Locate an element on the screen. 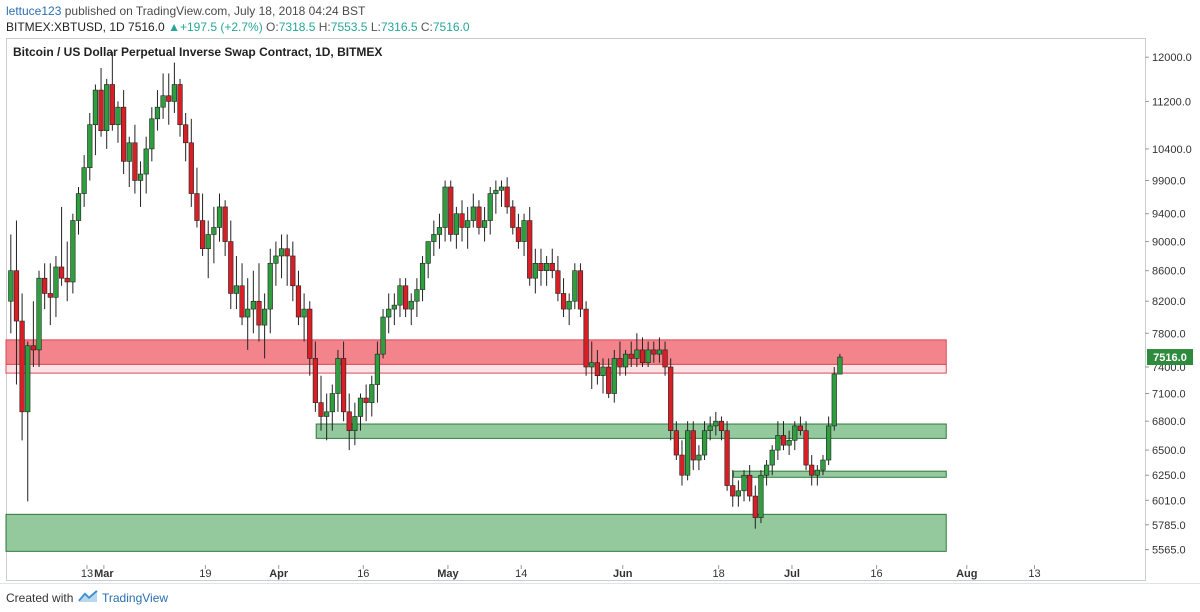  y-tick-label: 7100.0 is located at coordinates (1169, 395).